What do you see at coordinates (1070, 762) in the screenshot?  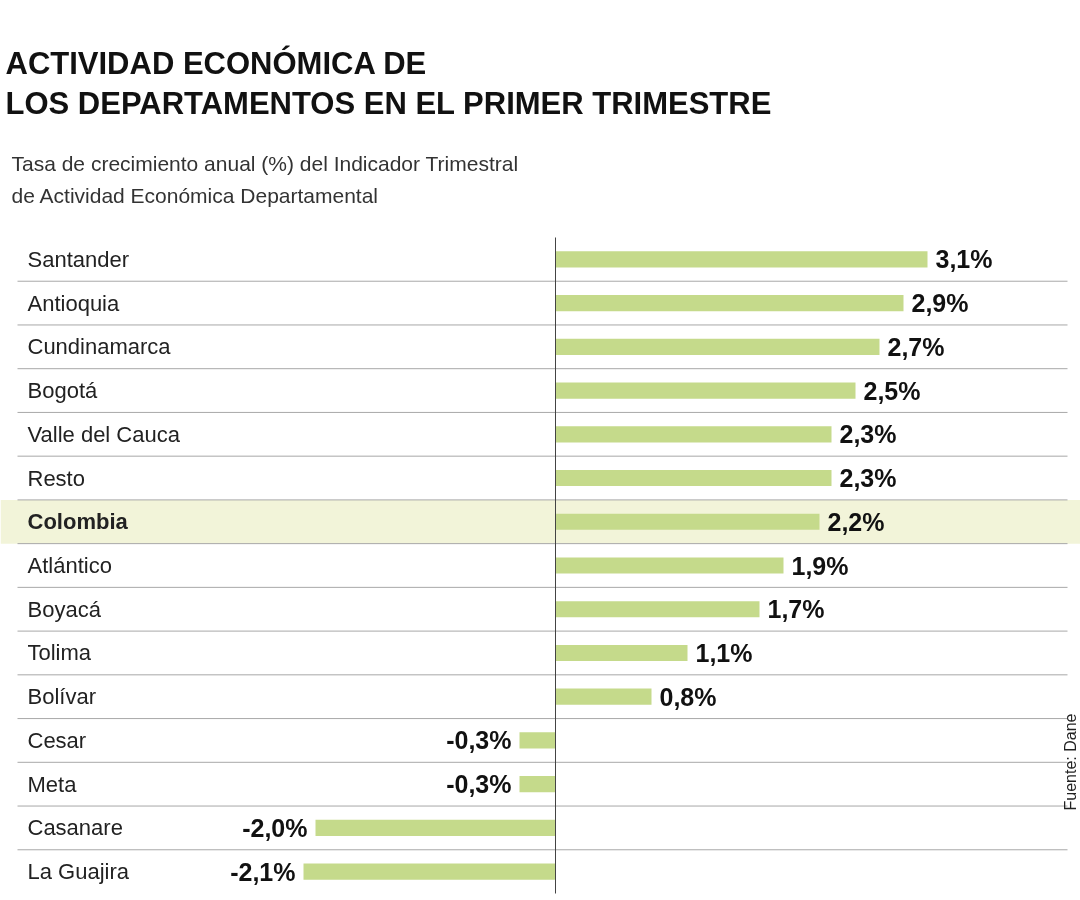 I see `source-note: Fuente: Dane` at bounding box center [1070, 762].